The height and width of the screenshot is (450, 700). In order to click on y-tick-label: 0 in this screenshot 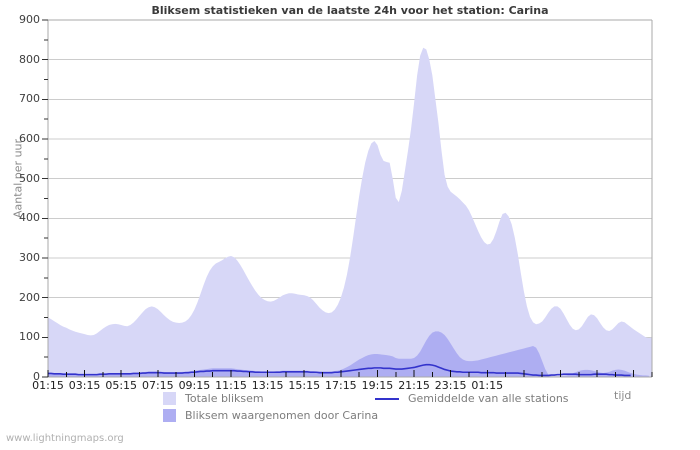, I will do `click(36, 376)`.